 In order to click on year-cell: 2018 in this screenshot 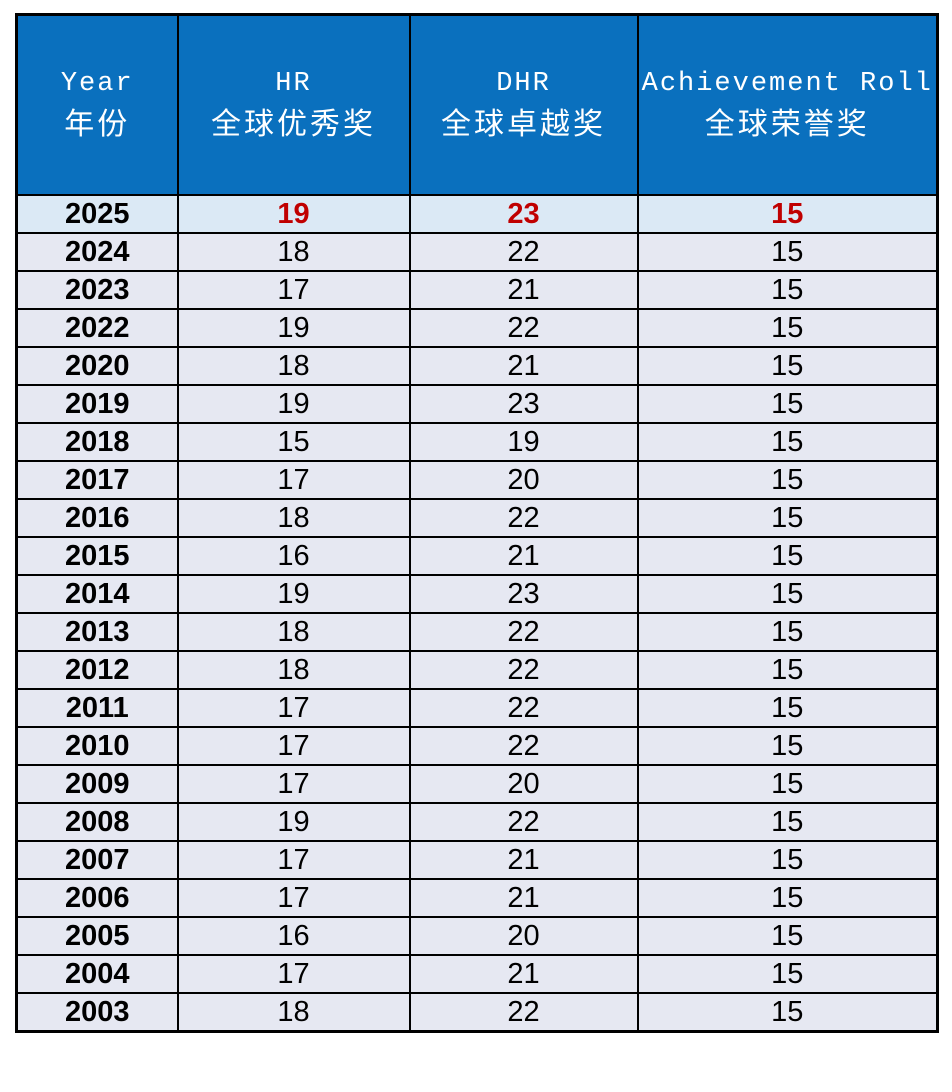, I will do `click(97, 442)`.